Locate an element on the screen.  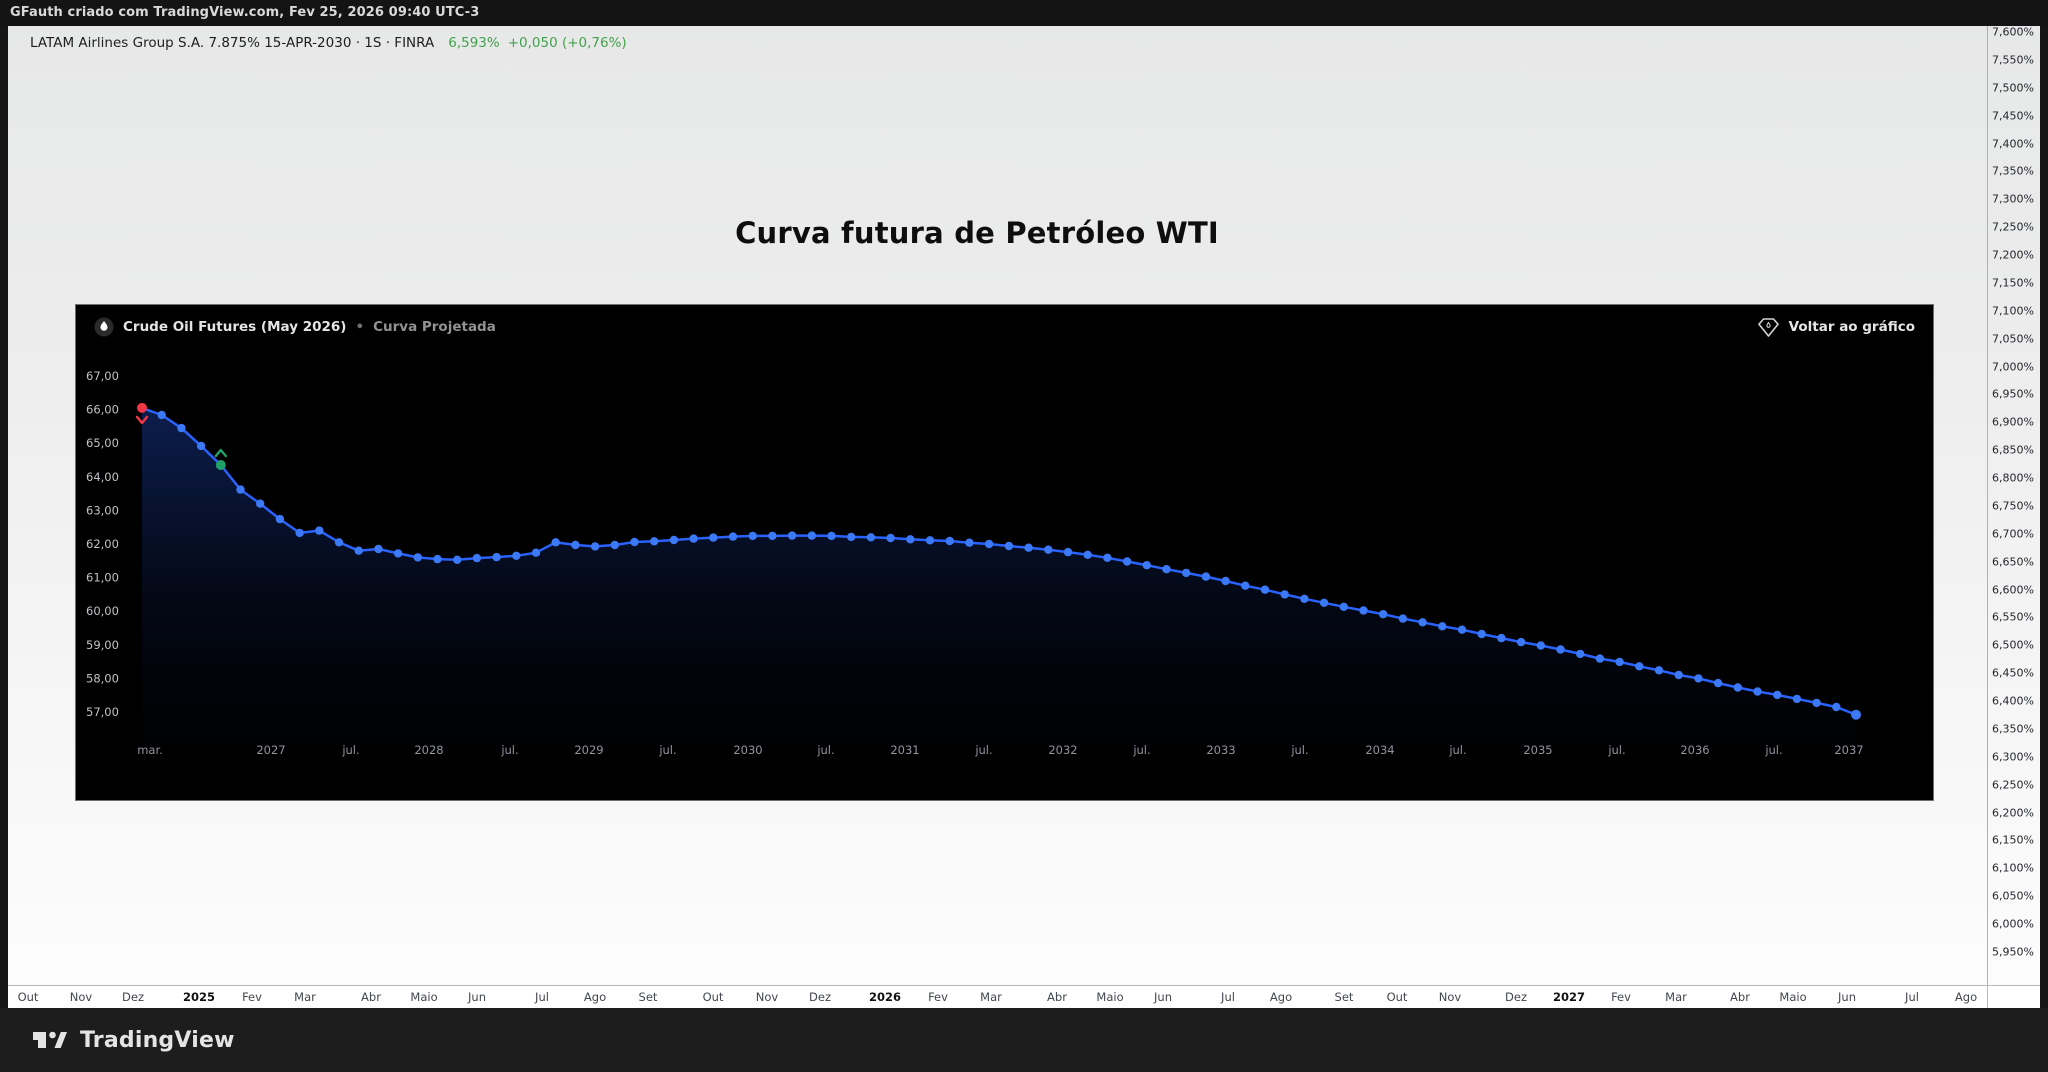
widget-y-tick: 65,00 is located at coordinates (102, 443).